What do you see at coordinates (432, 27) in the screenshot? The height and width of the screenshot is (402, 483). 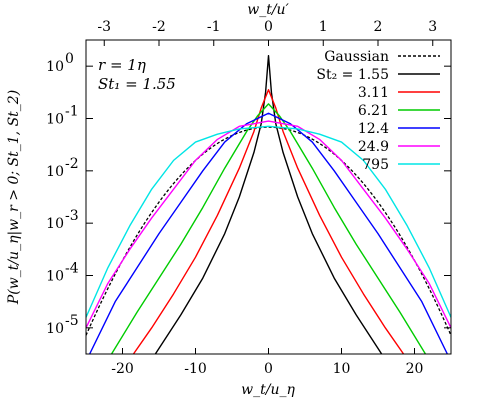 I see `top-x-tick-label: 3` at bounding box center [432, 27].